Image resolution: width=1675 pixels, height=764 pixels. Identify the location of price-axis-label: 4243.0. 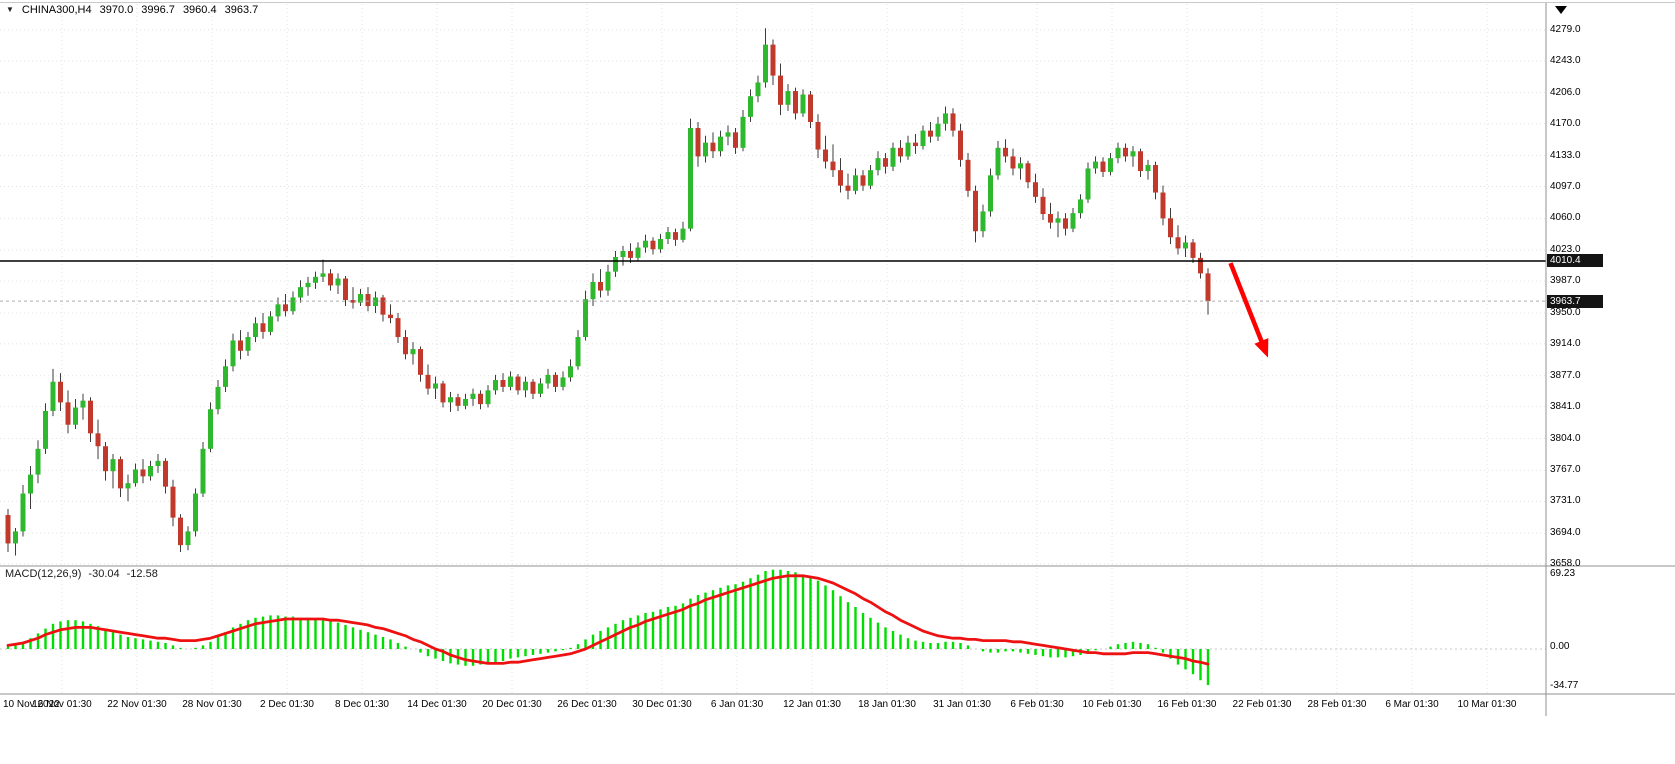
(1565, 60).